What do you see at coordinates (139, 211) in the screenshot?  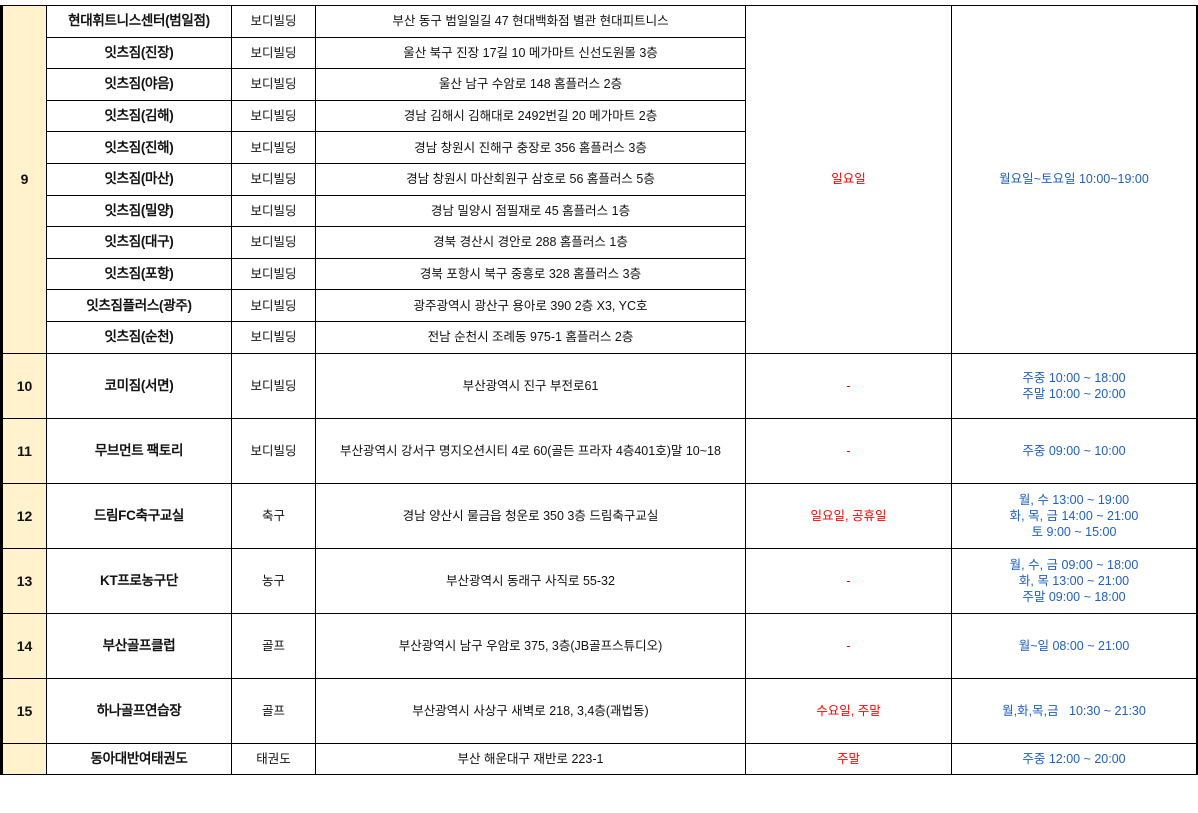 I see `facility-name: 잇츠짐(밀양)` at bounding box center [139, 211].